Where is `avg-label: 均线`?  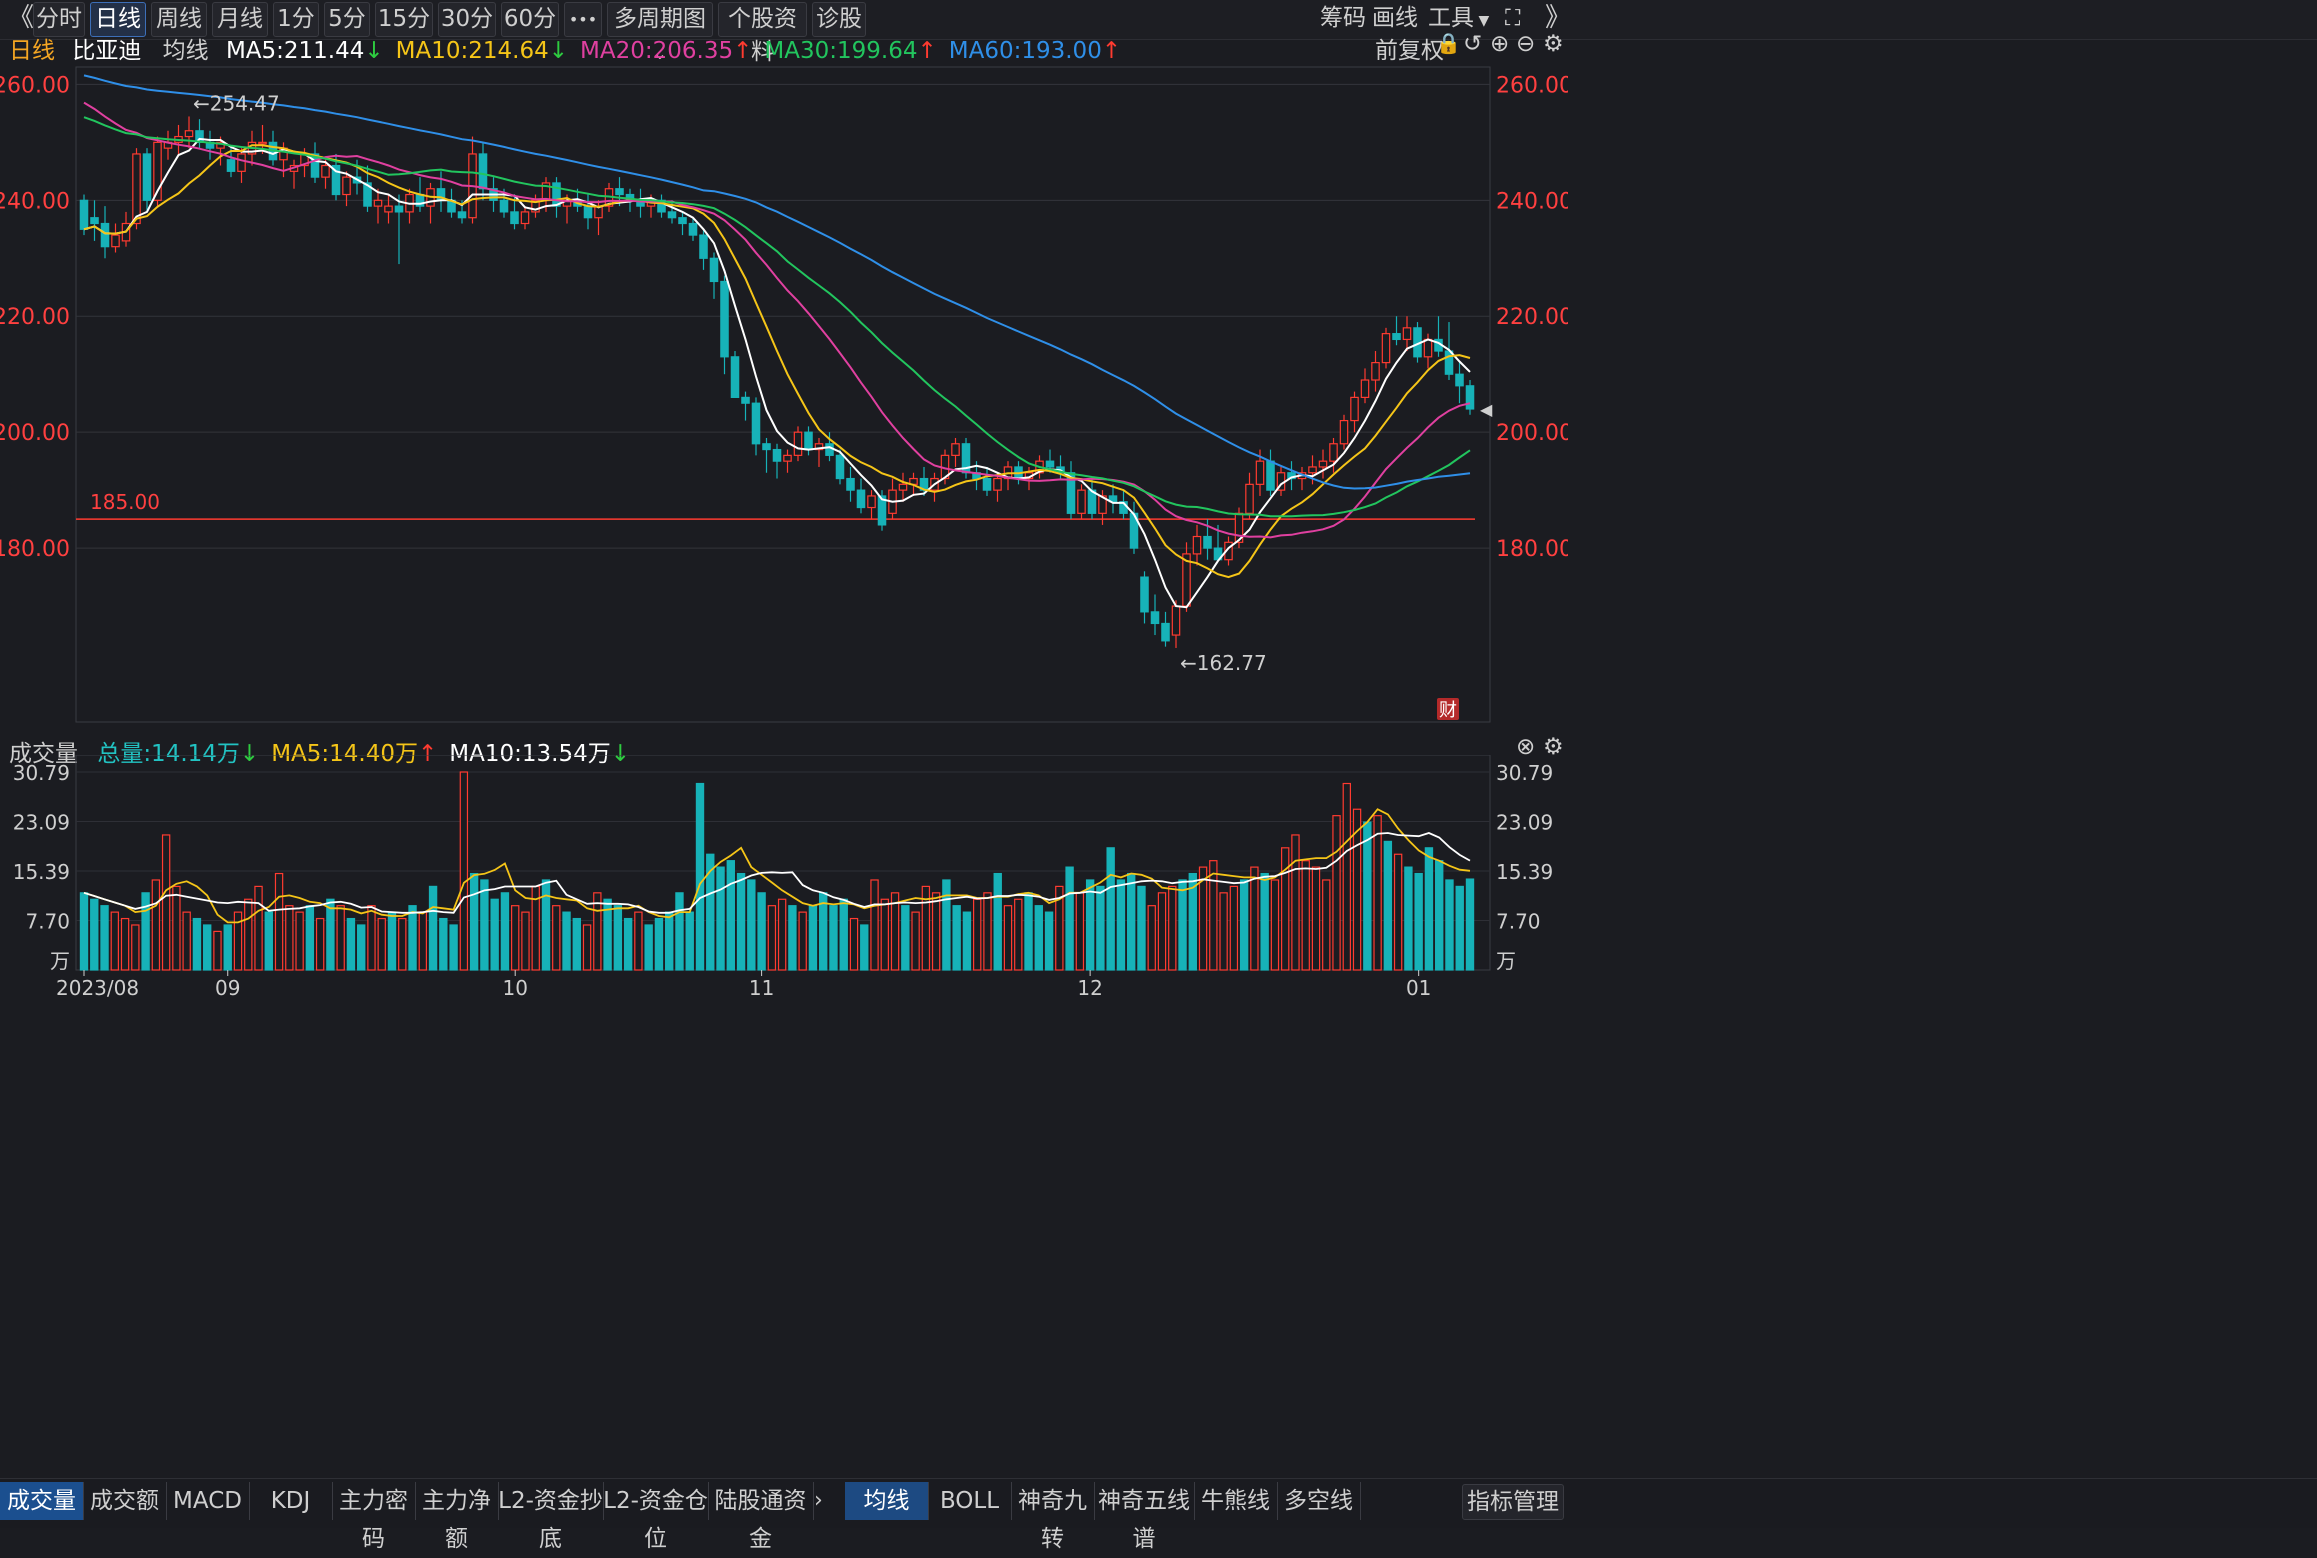
avg-label: 均线 is located at coordinates (185, 51).